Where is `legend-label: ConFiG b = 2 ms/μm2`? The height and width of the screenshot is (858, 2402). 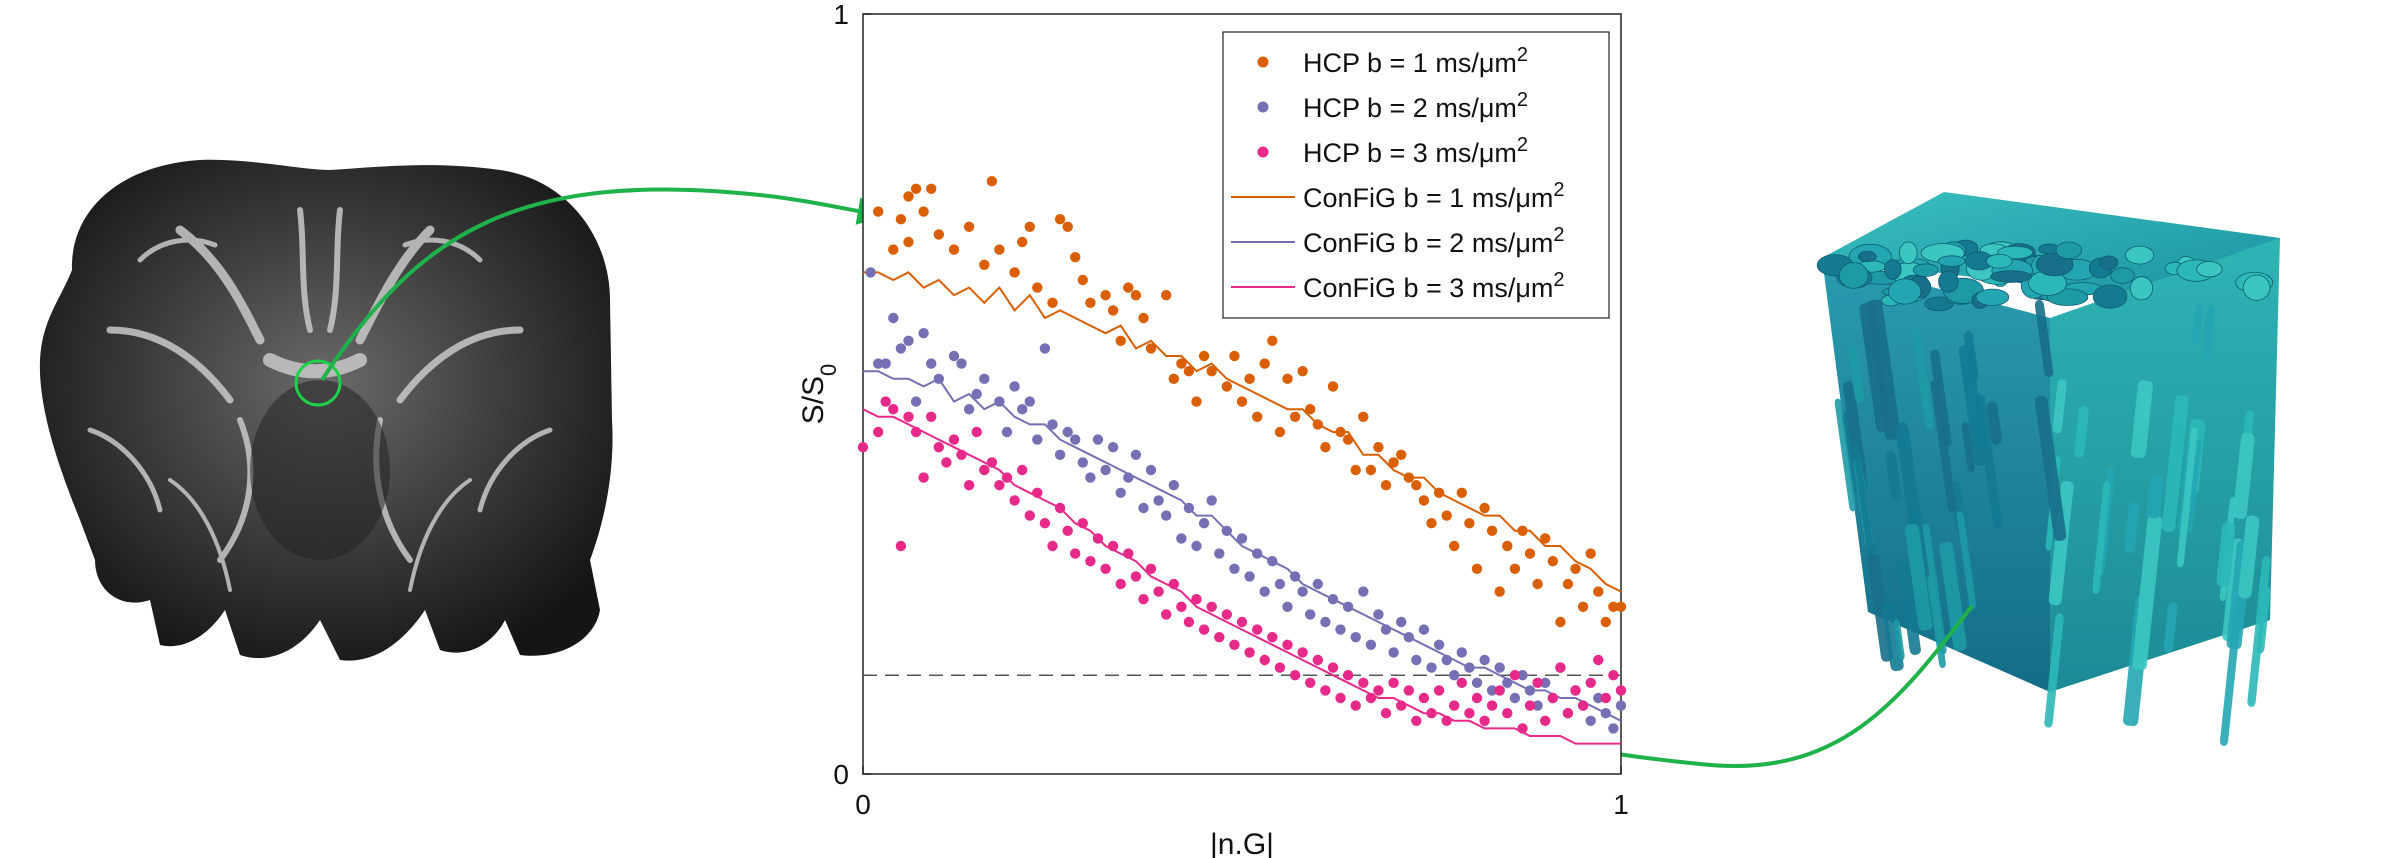 legend-label: ConFiG b = 2 ms/μm2 is located at coordinates (1434, 241).